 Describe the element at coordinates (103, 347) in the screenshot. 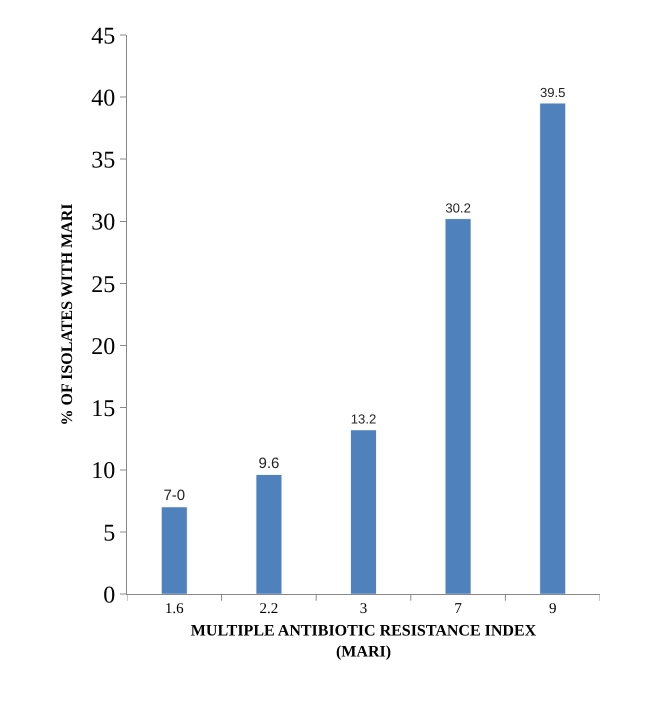

I see `y-tick-label: 20` at that location.